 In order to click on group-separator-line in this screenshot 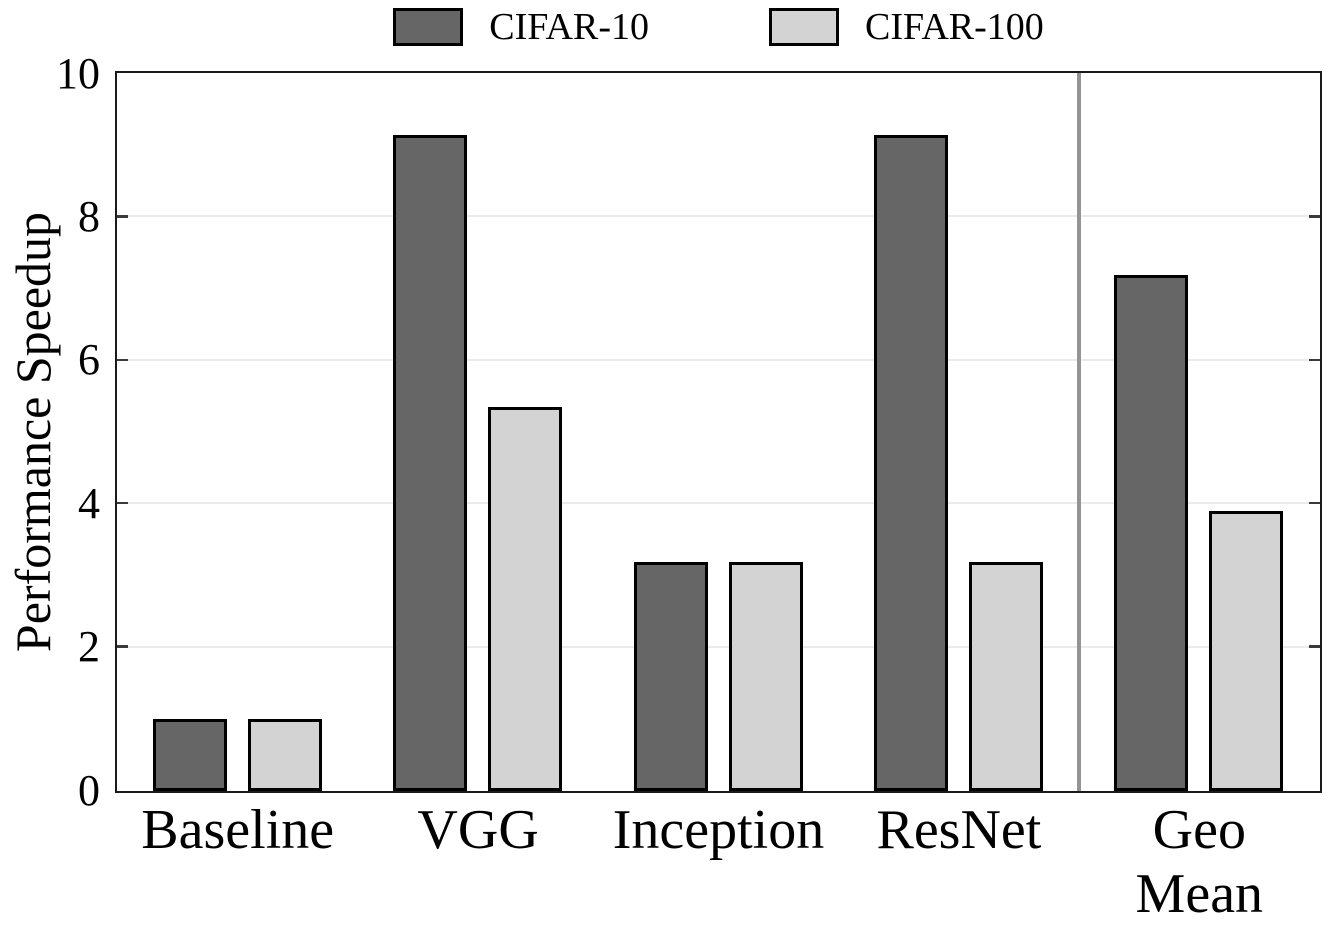, I will do `click(1078, 432)`.